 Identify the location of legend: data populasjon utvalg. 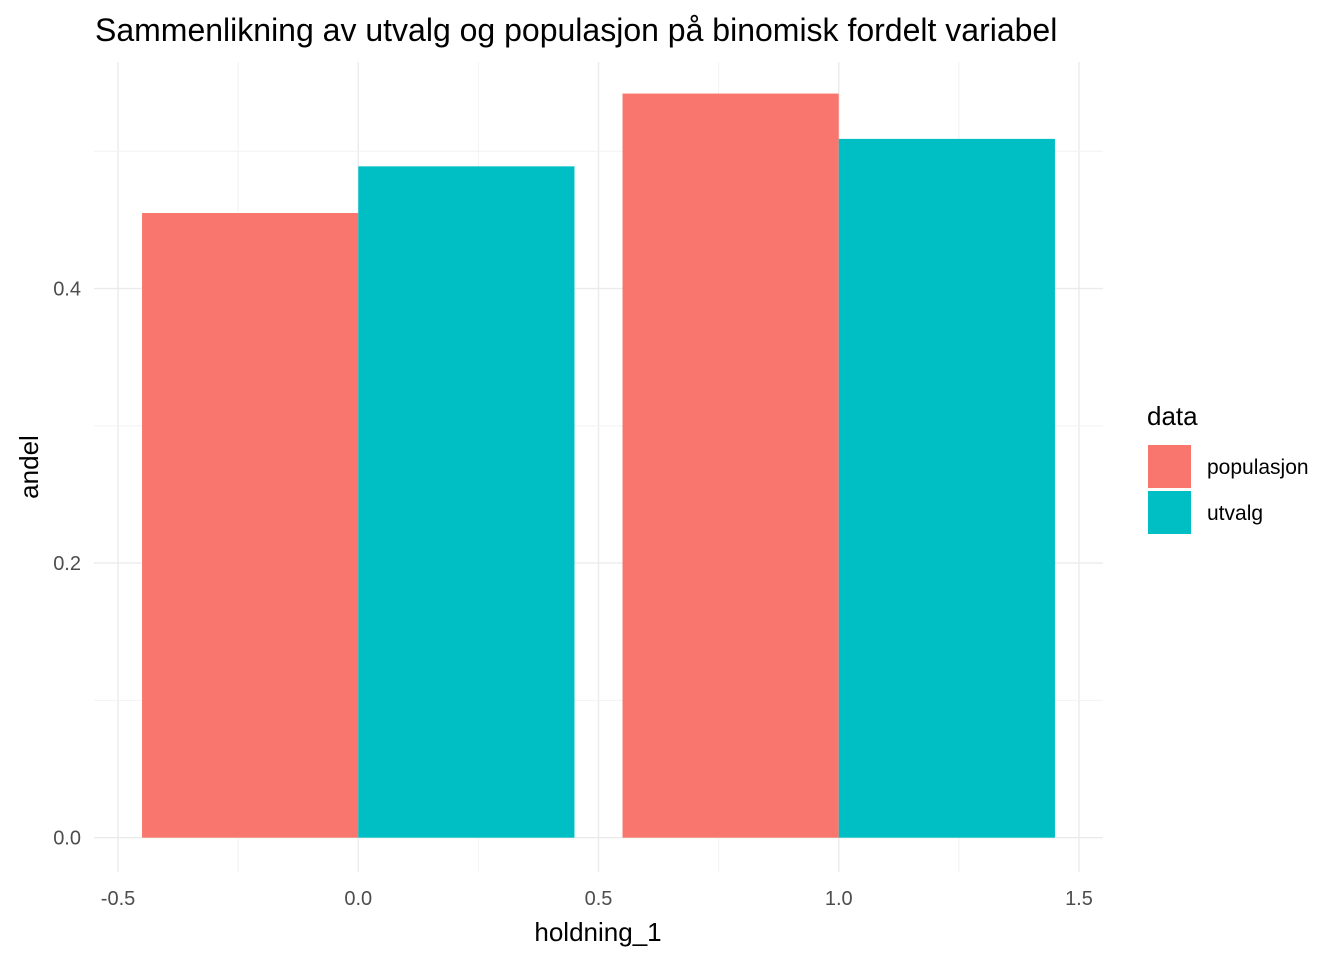
(1228, 467).